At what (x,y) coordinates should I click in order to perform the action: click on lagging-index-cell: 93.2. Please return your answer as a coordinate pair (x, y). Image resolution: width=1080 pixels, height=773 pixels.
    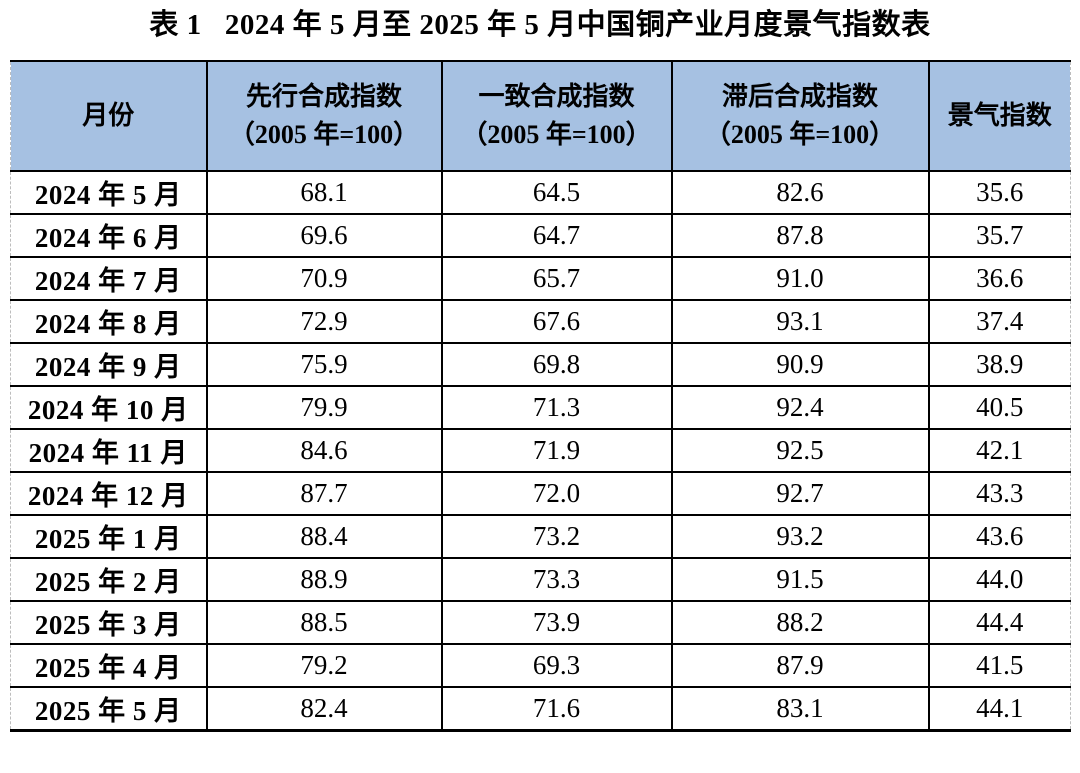
    Looking at the image, I should click on (800, 536).